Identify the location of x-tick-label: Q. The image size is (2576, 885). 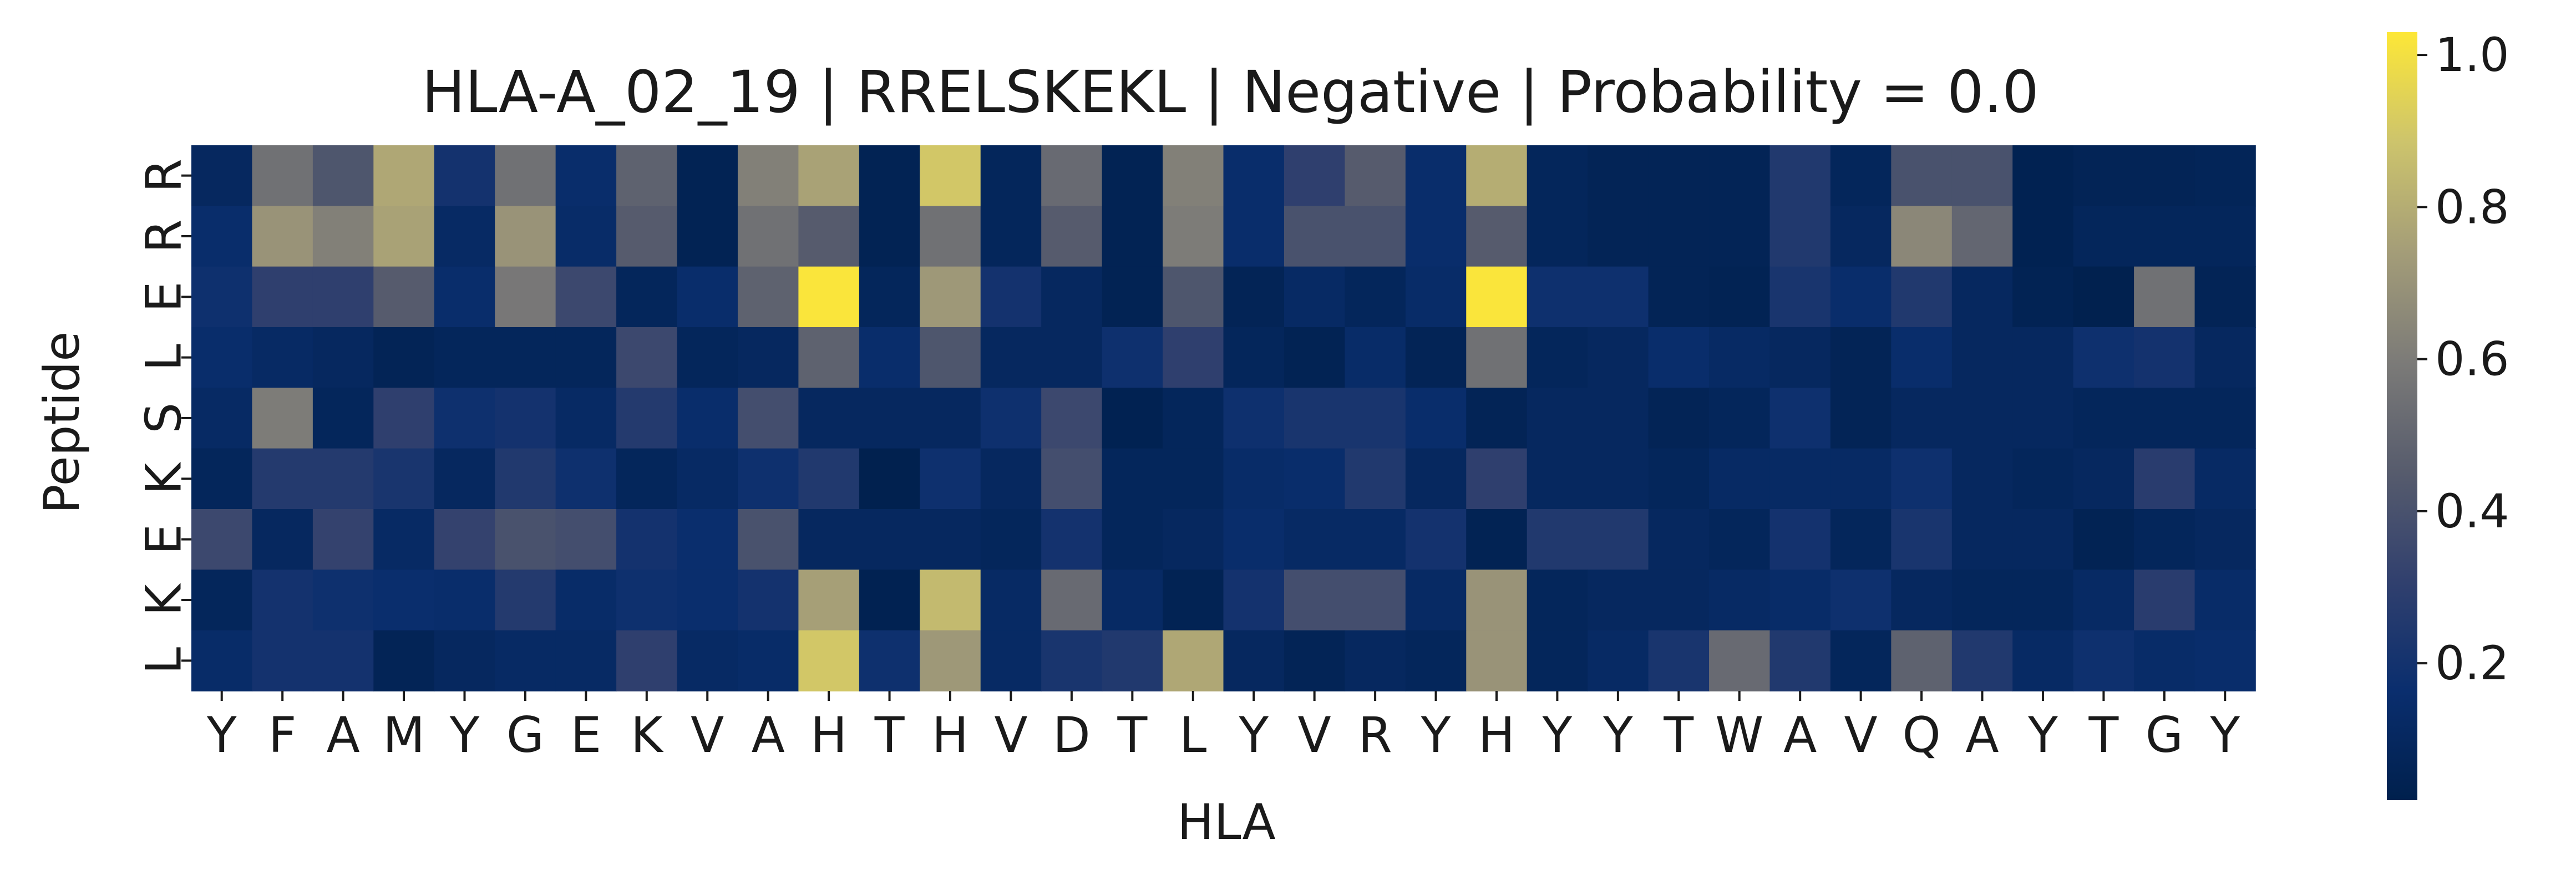
(1921, 735).